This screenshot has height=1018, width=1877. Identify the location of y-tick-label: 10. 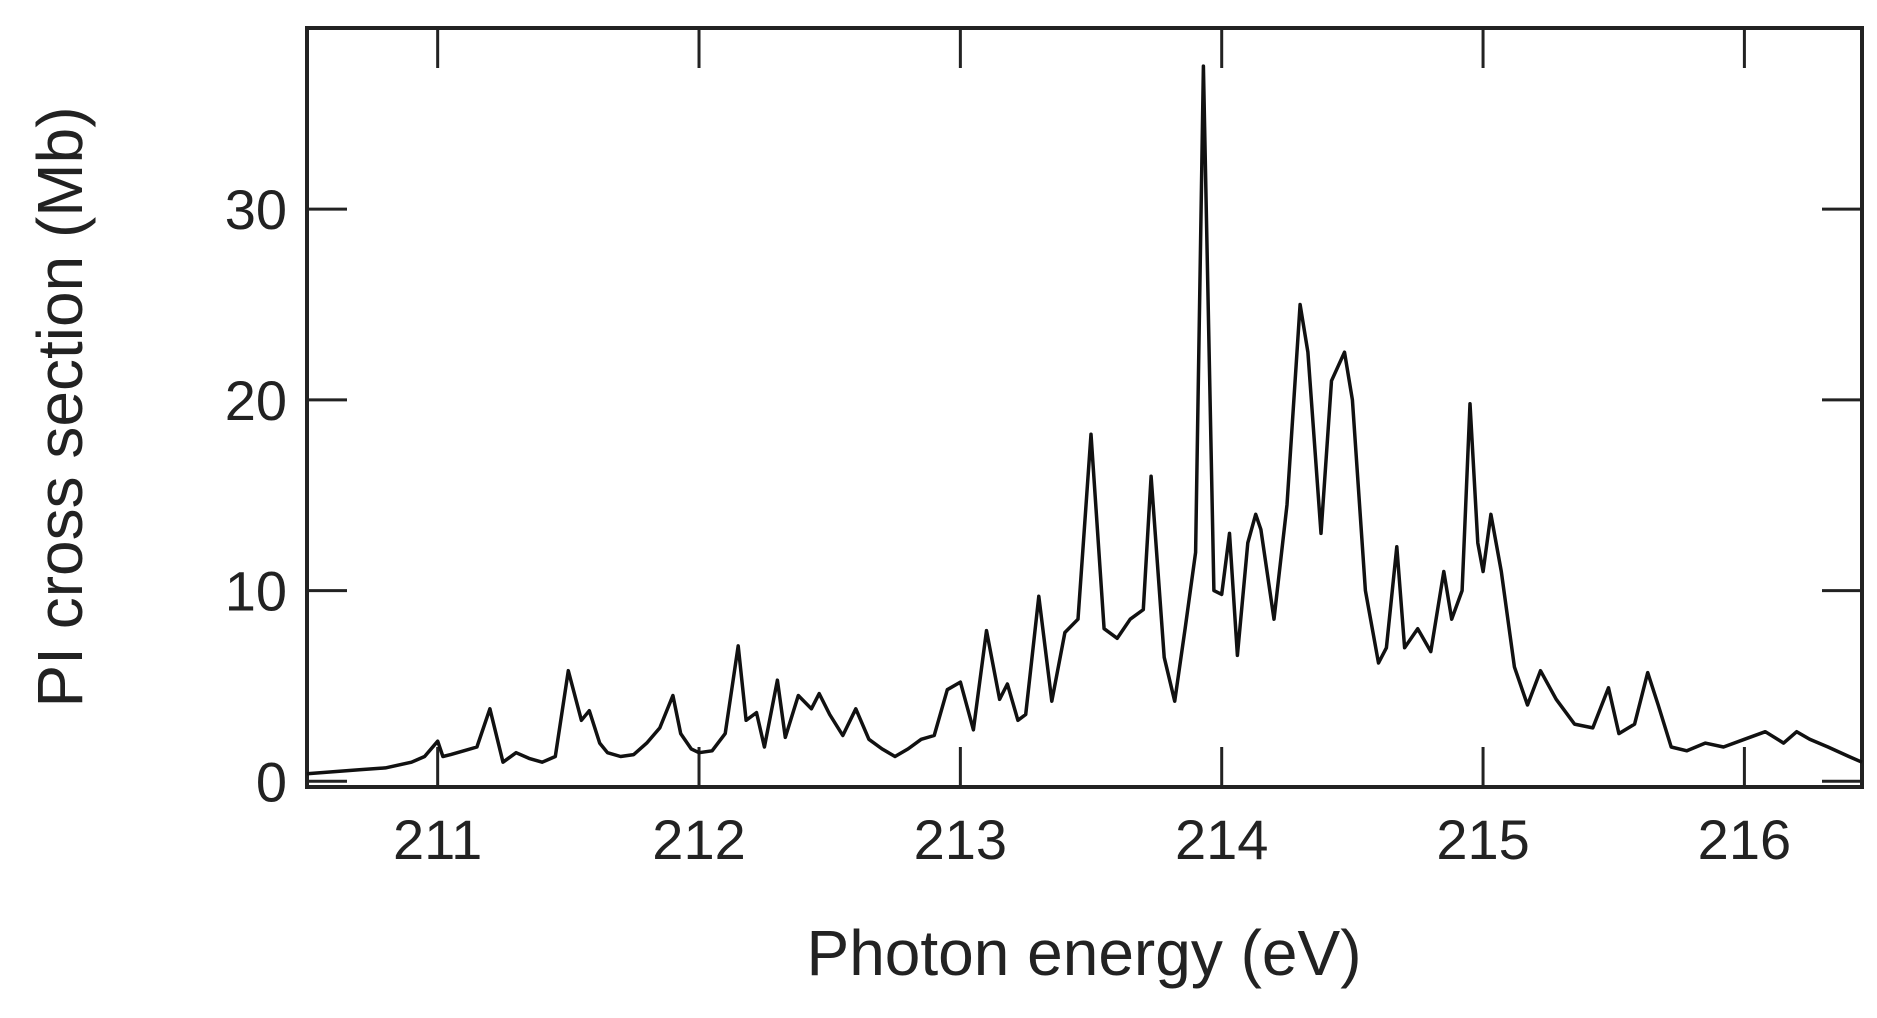
(256, 591).